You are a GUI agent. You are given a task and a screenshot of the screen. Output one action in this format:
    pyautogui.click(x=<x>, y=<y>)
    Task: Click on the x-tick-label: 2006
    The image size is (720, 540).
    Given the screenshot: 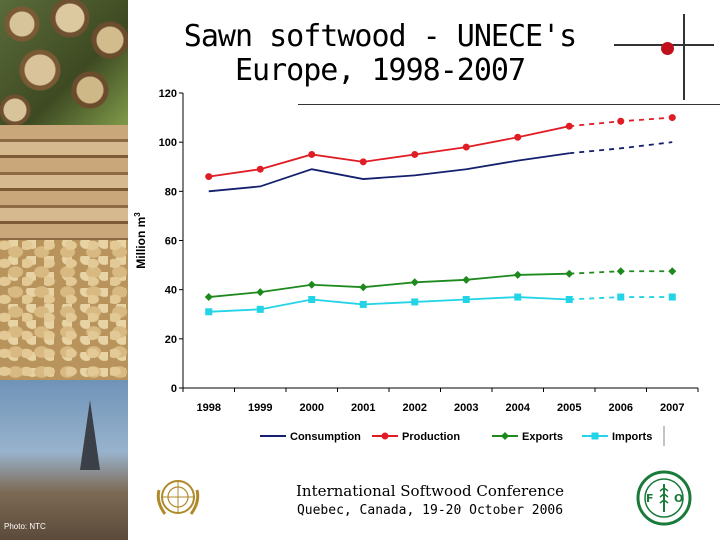 What is the action you would take?
    pyautogui.click(x=621, y=408)
    